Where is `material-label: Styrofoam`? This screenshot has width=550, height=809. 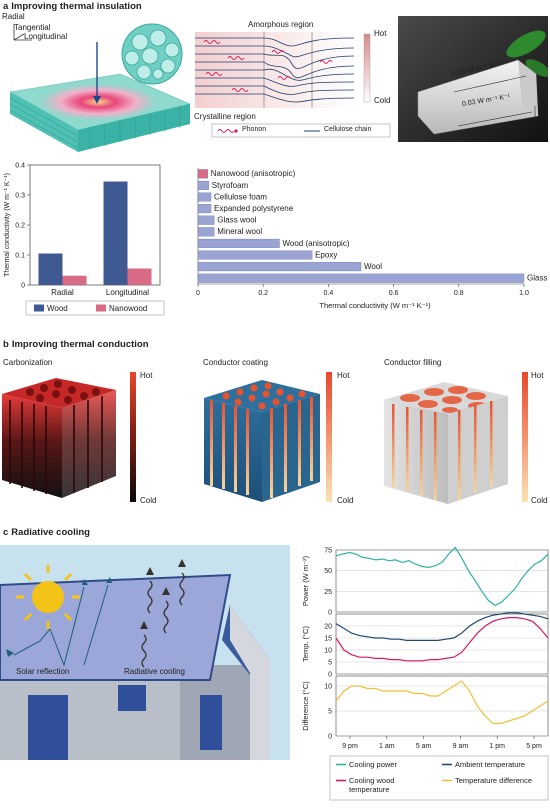
material-label: Styrofoam is located at coordinates (230, 185).